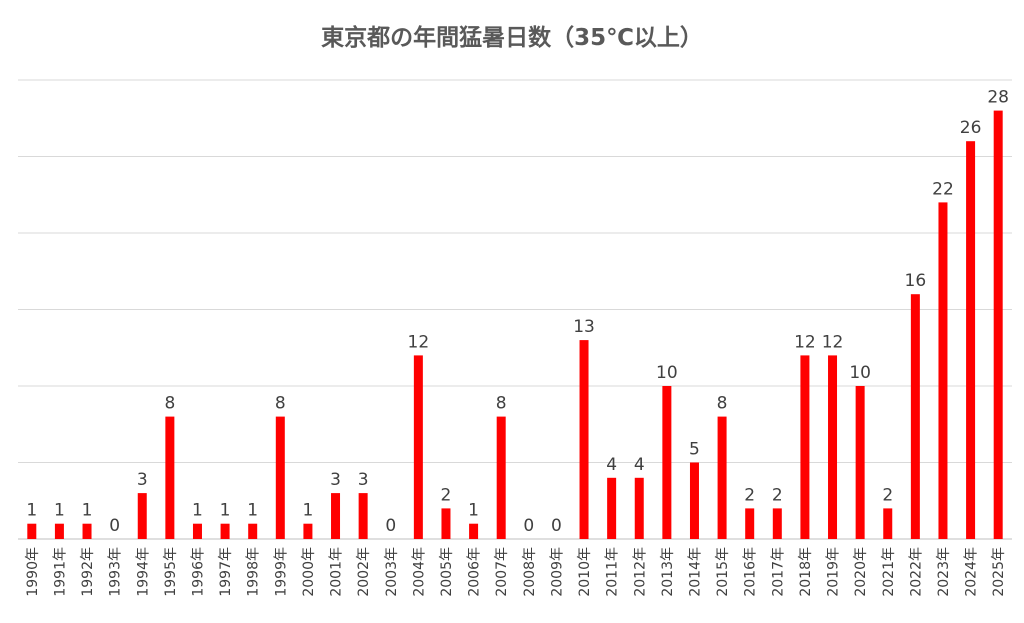  What do you see at coordinates (225, 511) in the screenshot?
I see `data-label-1997年: 1` at bounding box center [225, 511].